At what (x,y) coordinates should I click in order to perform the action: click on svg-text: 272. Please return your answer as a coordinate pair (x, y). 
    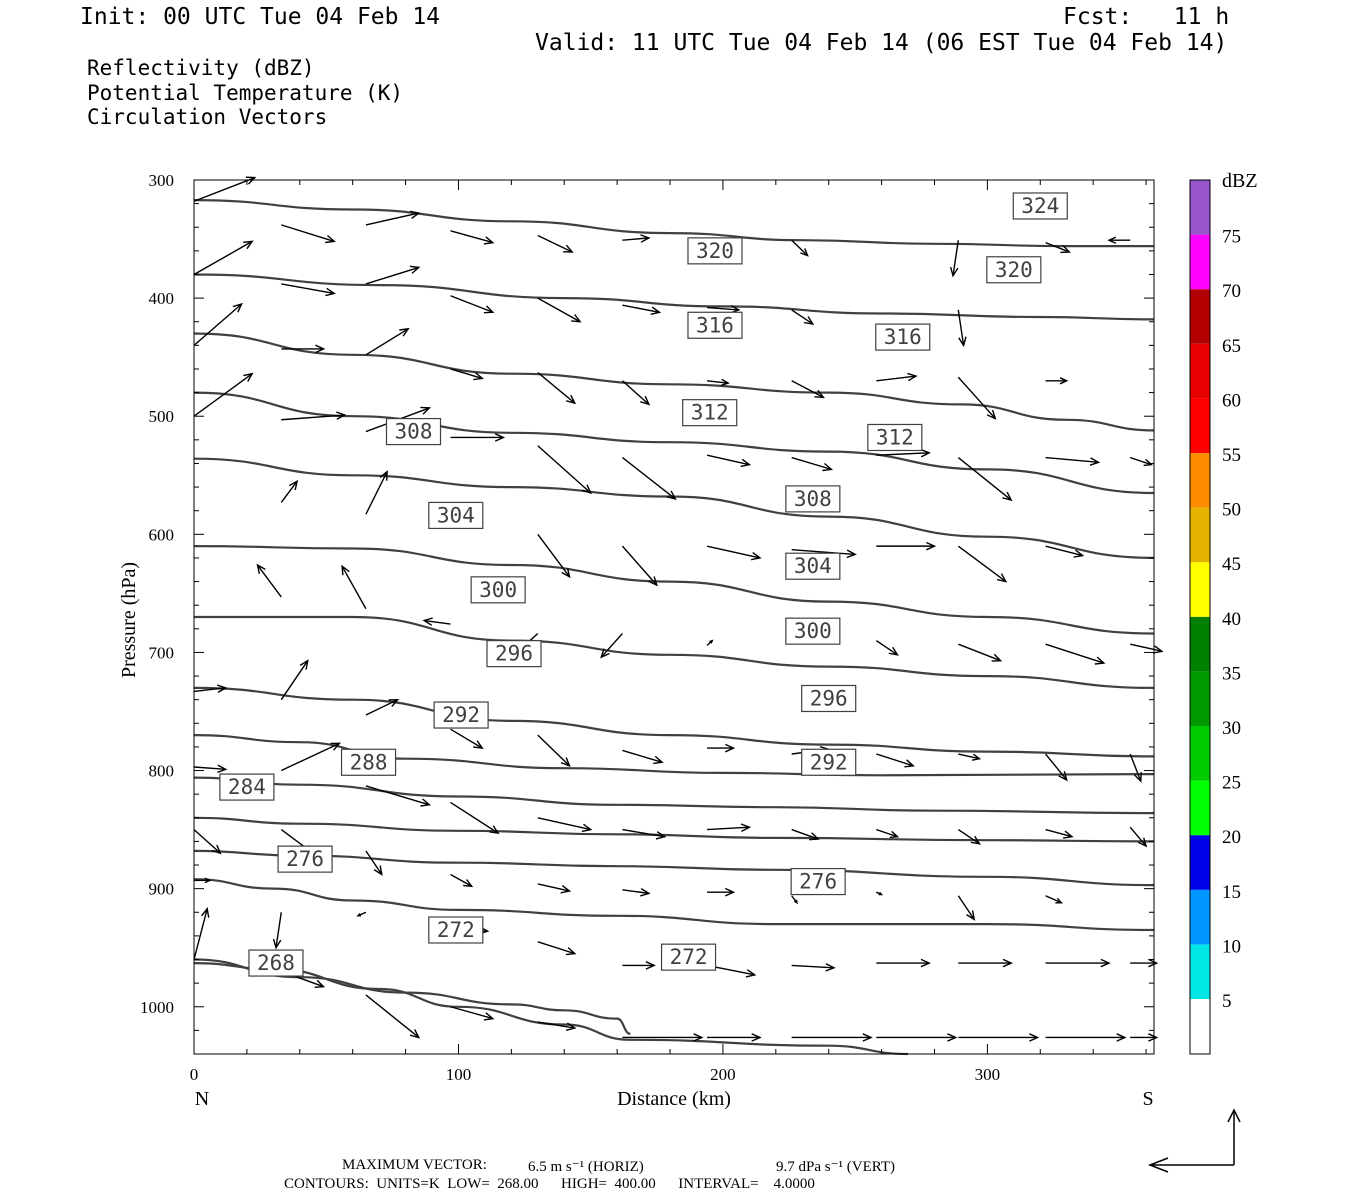
    Looking at the image, I should click on (689, 957).